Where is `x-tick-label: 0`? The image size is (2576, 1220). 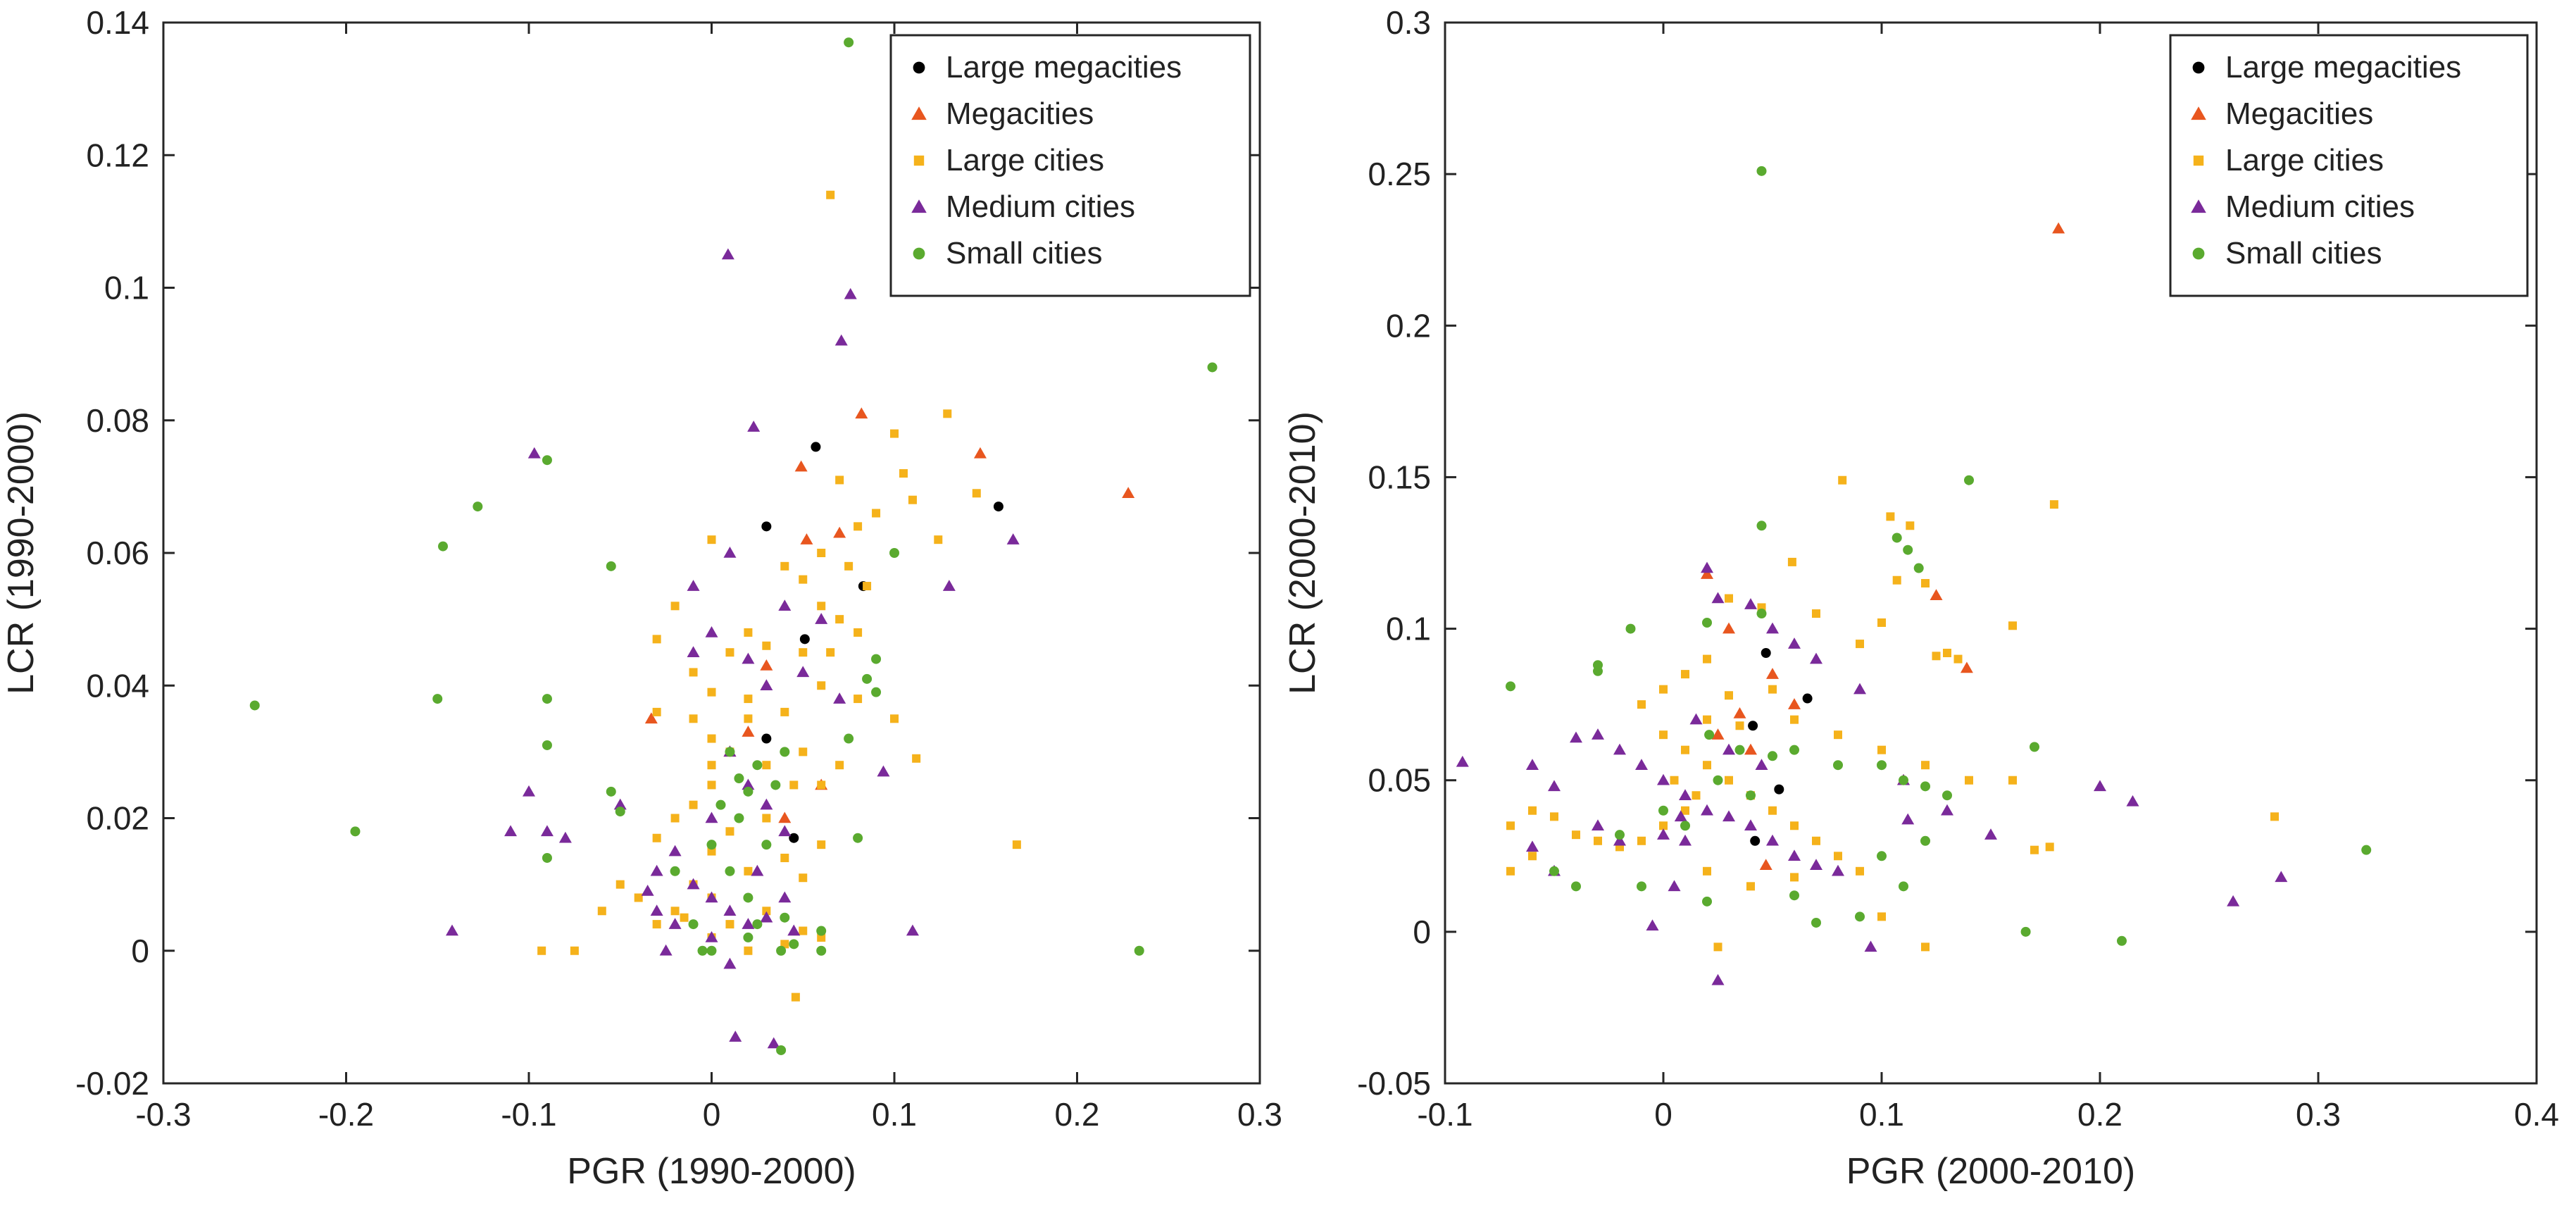
x-tick-label: 0 is located at coordinates (712, 1114).